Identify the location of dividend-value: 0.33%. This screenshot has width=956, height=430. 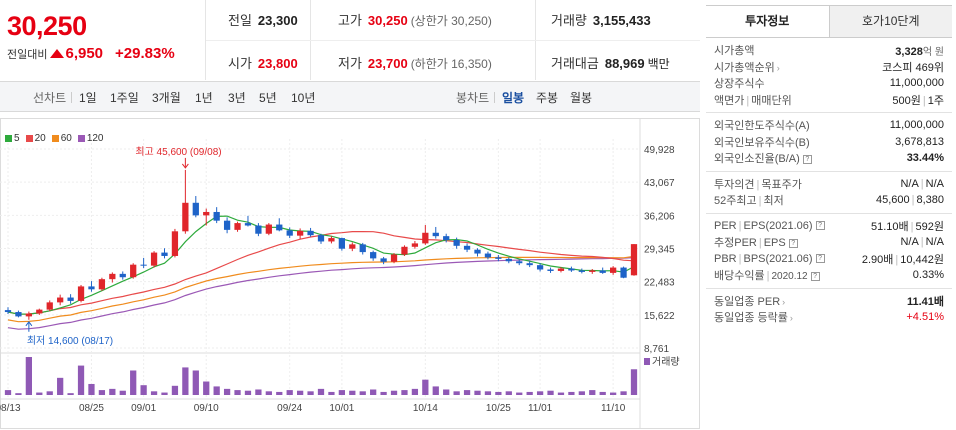
(928, 275).